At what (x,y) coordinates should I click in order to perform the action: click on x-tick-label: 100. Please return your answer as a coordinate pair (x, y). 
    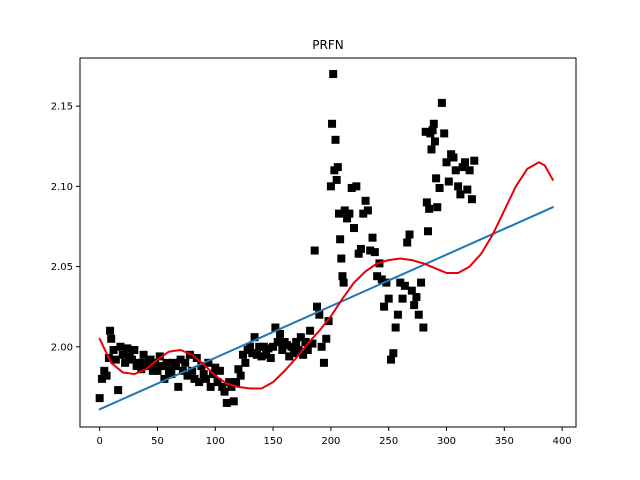
    Looking at the image, I should click on (215, 441).